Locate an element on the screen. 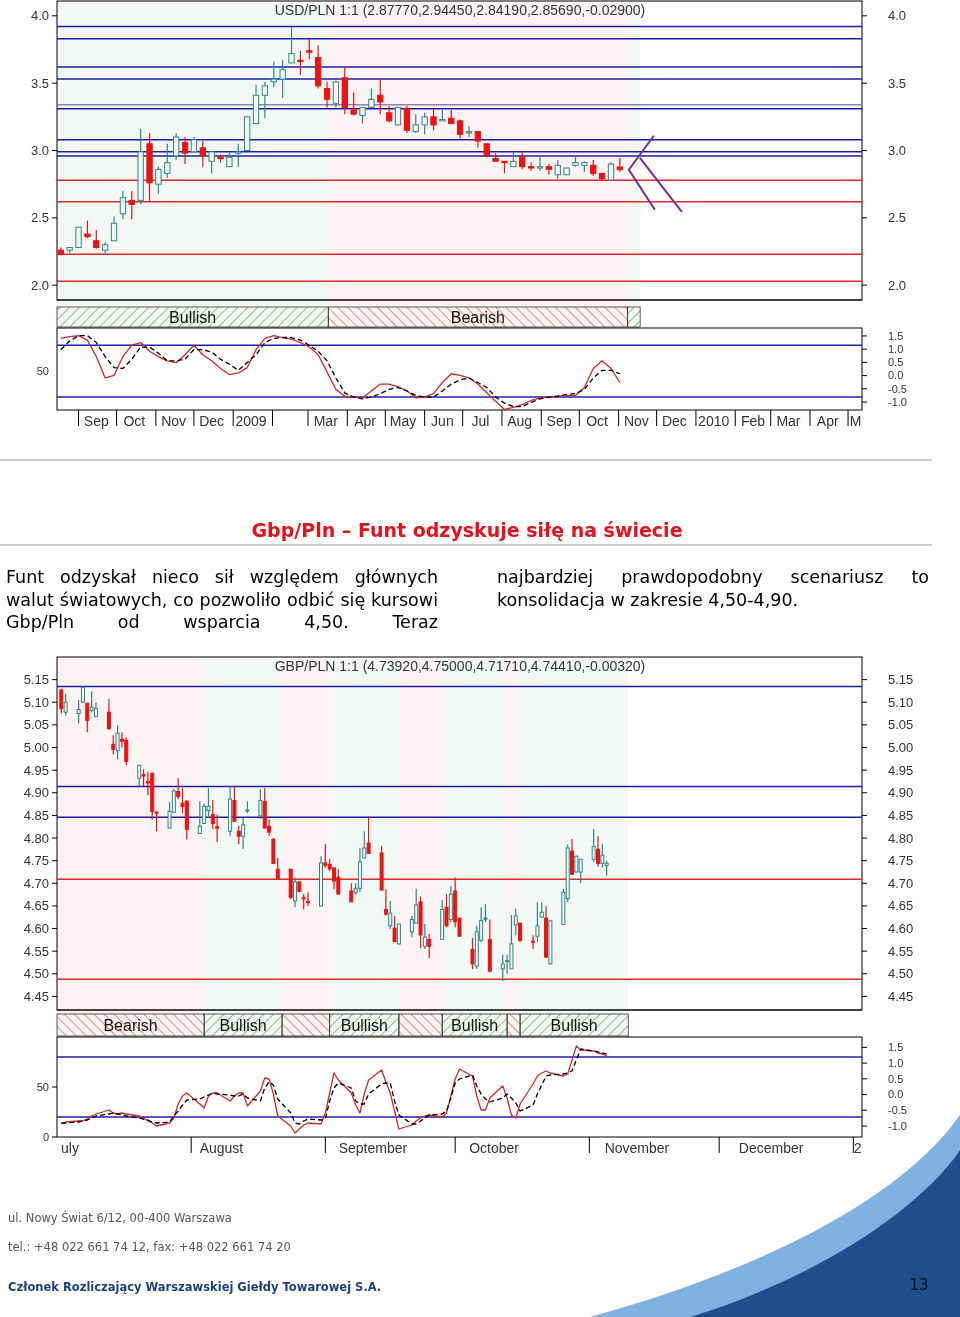  x-tick-label: 2010 is located at coordinates (714, 421).